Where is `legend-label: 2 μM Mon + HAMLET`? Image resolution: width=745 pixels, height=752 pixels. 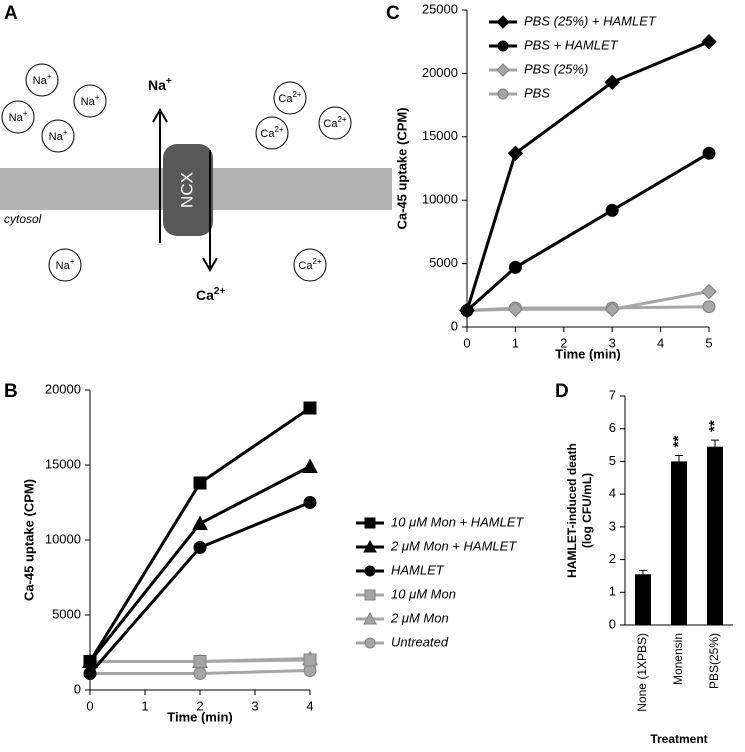 legend-label: 2 μM Mon + HAMLET is located at coordinates (453, 545).